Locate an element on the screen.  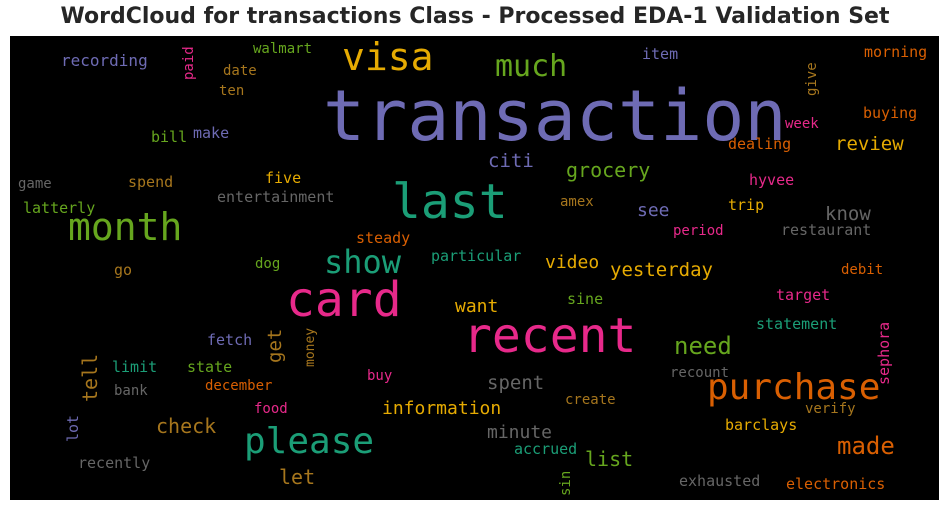
word-limit: limit is located at coordinates (135, 367).